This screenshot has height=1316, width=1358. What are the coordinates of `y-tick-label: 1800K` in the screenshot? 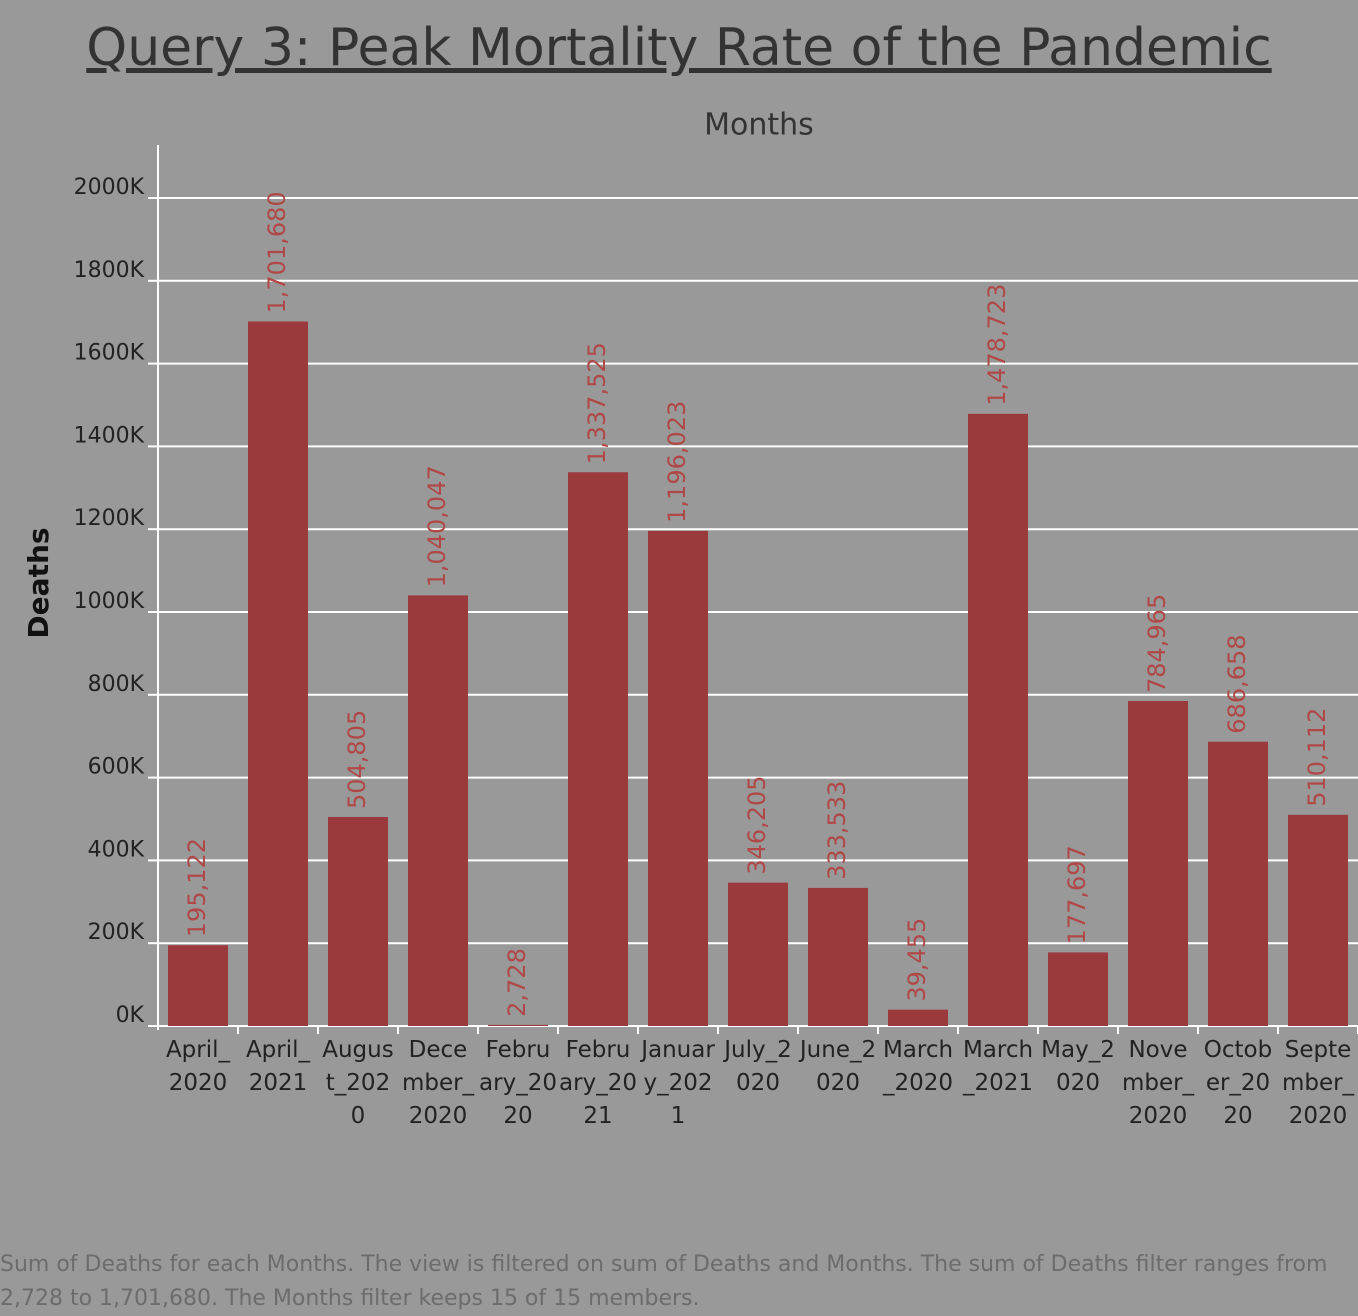 It's located at (109, 270).